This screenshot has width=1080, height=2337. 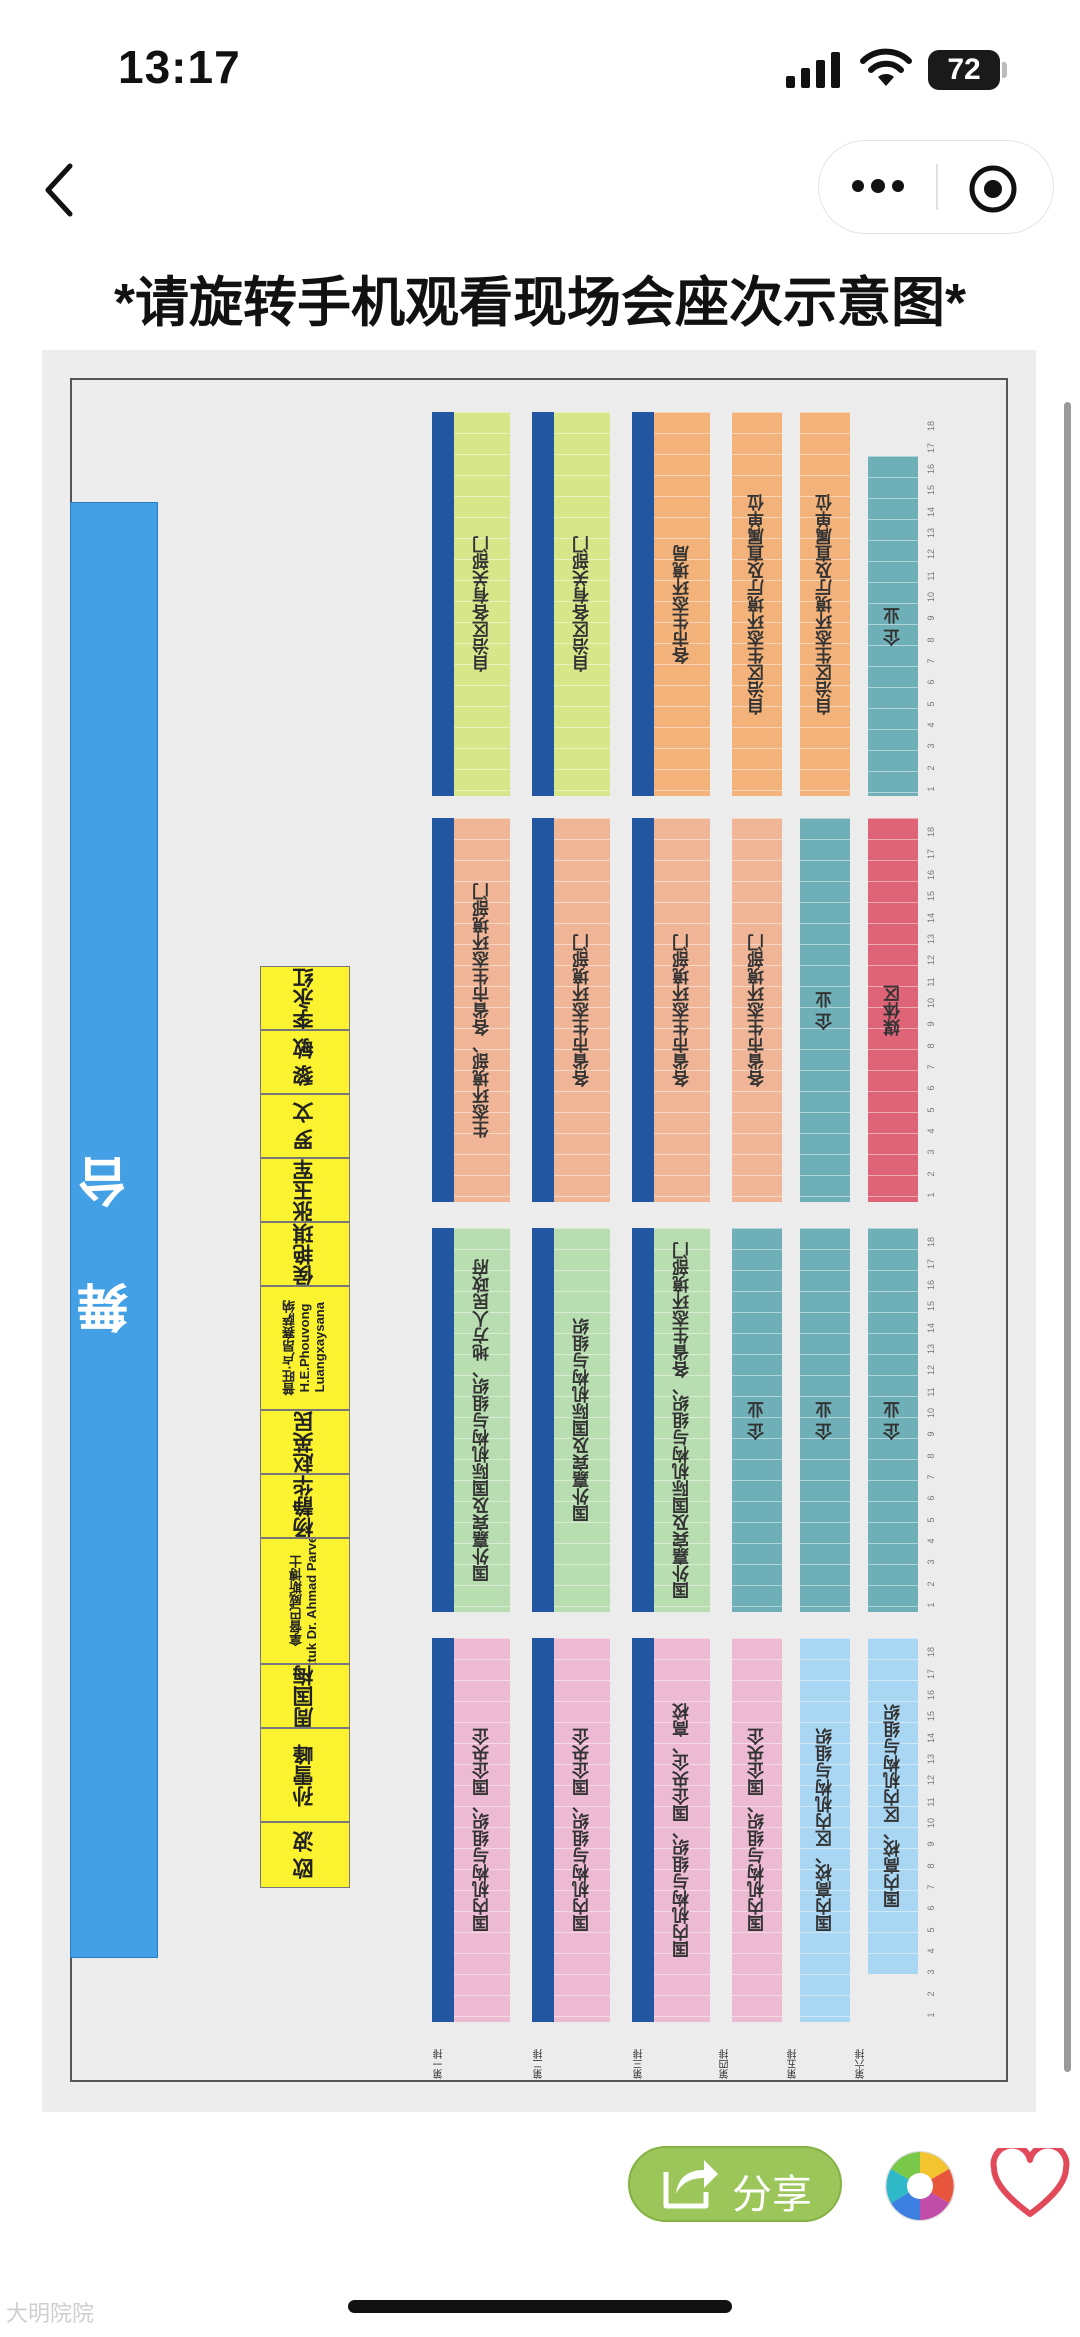 What do you see at coordinates (60, 190) in the screenshot?
I see `back-icon` at bounding box center [60, 190].